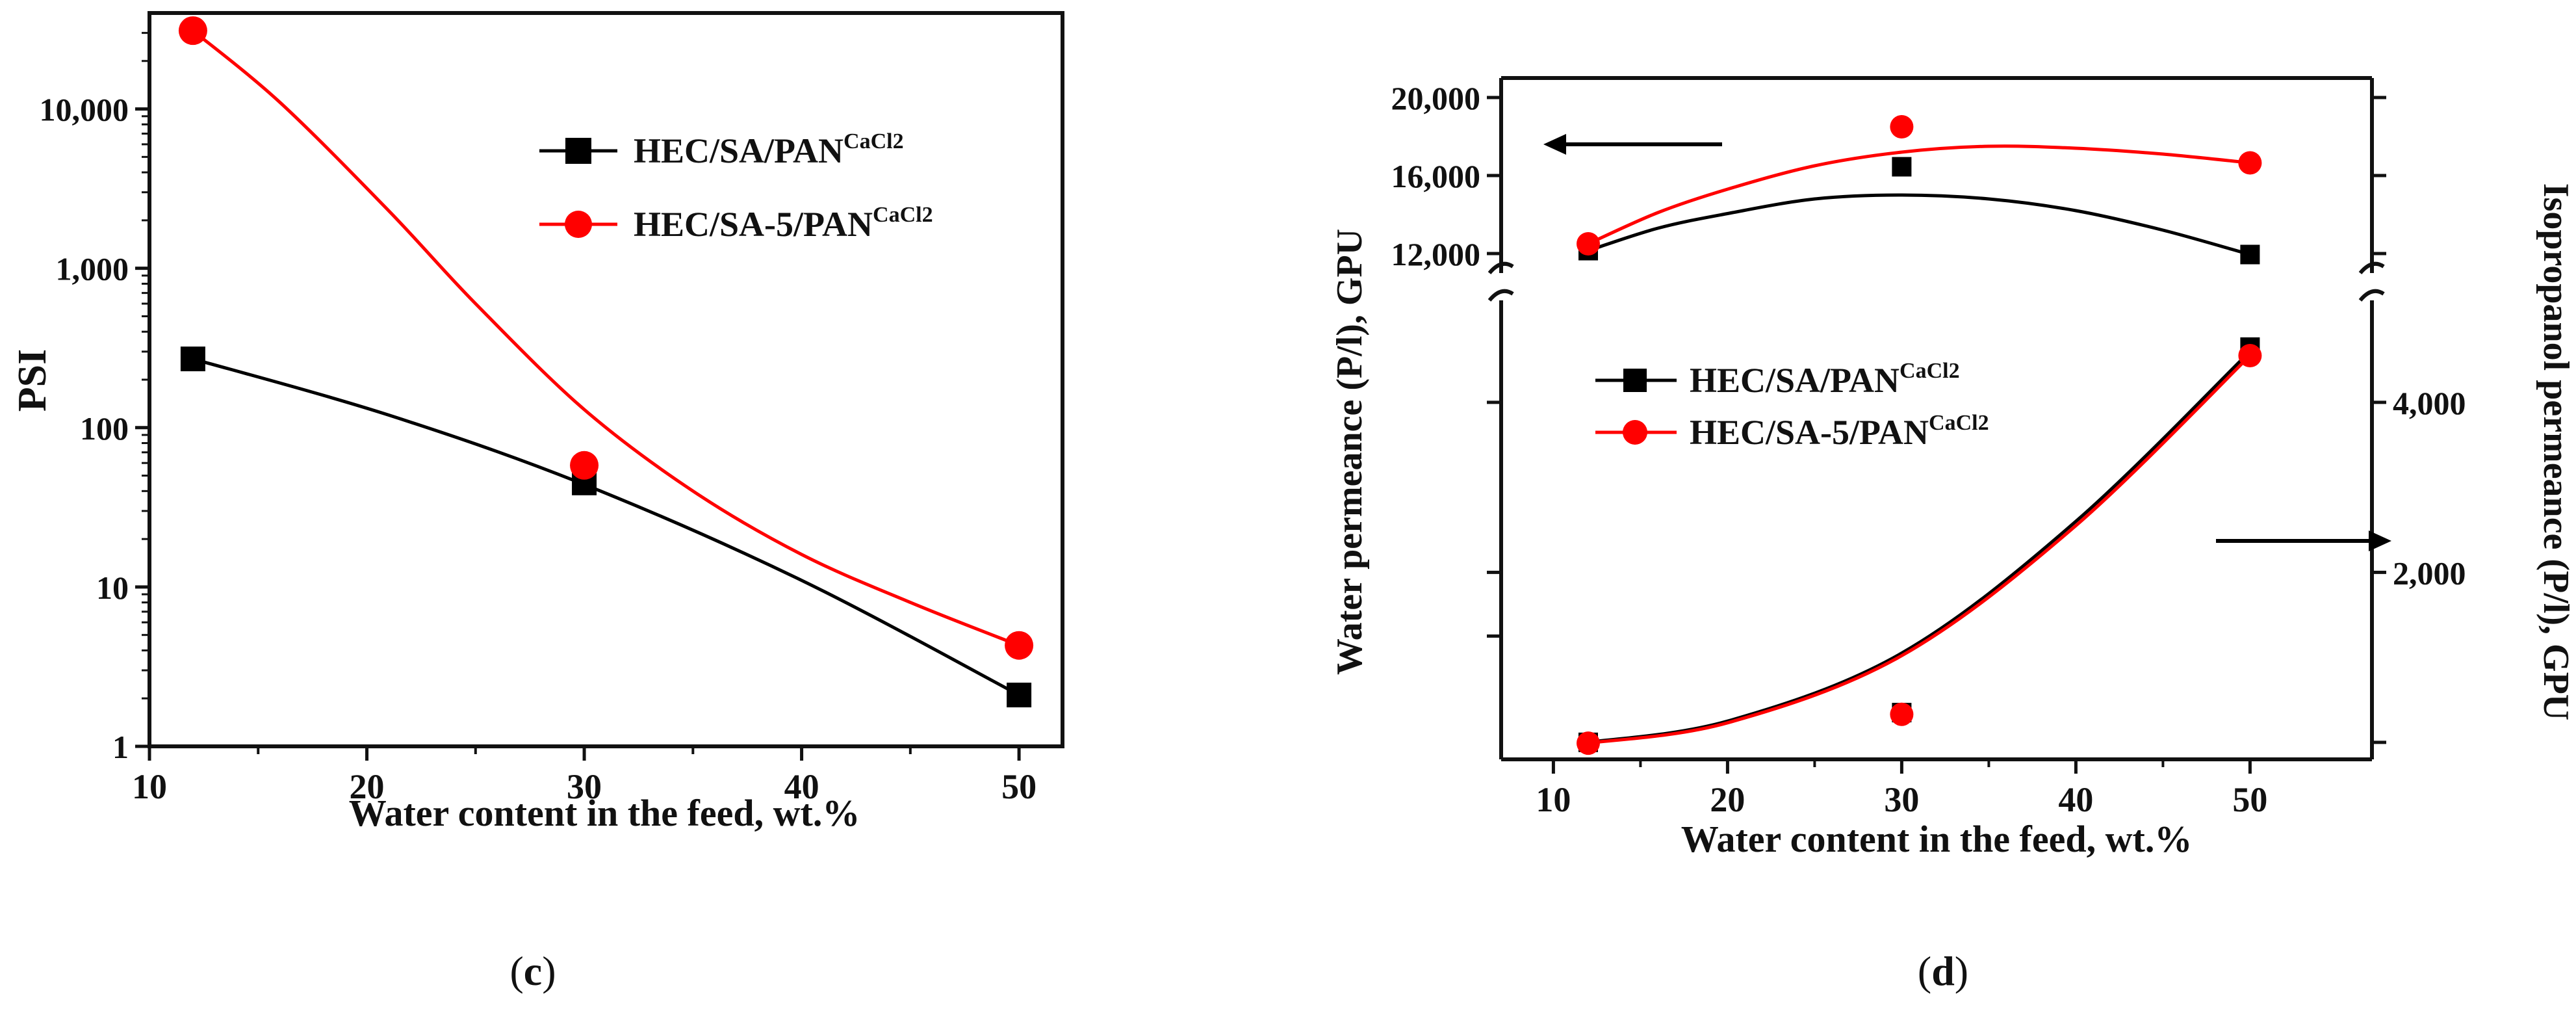  What do you see at coordinates (532, 971) in the screenshot?
I see `panel-label-c: (c)` at bounding box center [532, 971].